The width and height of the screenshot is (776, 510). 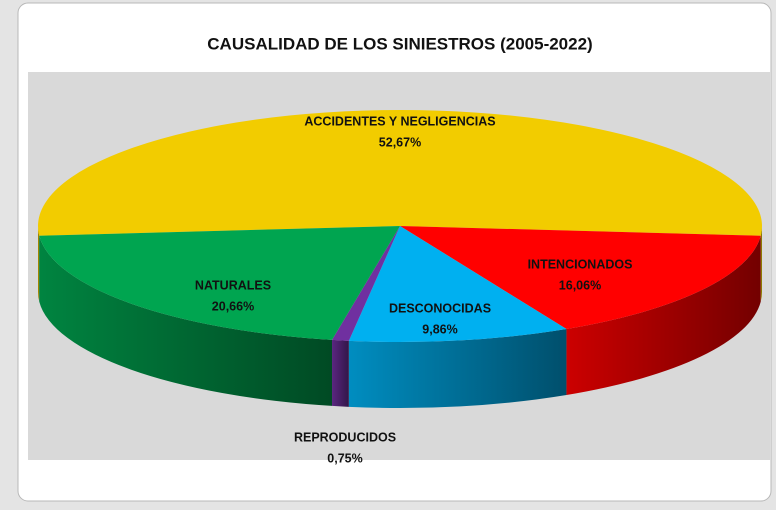 I want to click on slice-value-label: 9,86%, so click(x=439, y=329).